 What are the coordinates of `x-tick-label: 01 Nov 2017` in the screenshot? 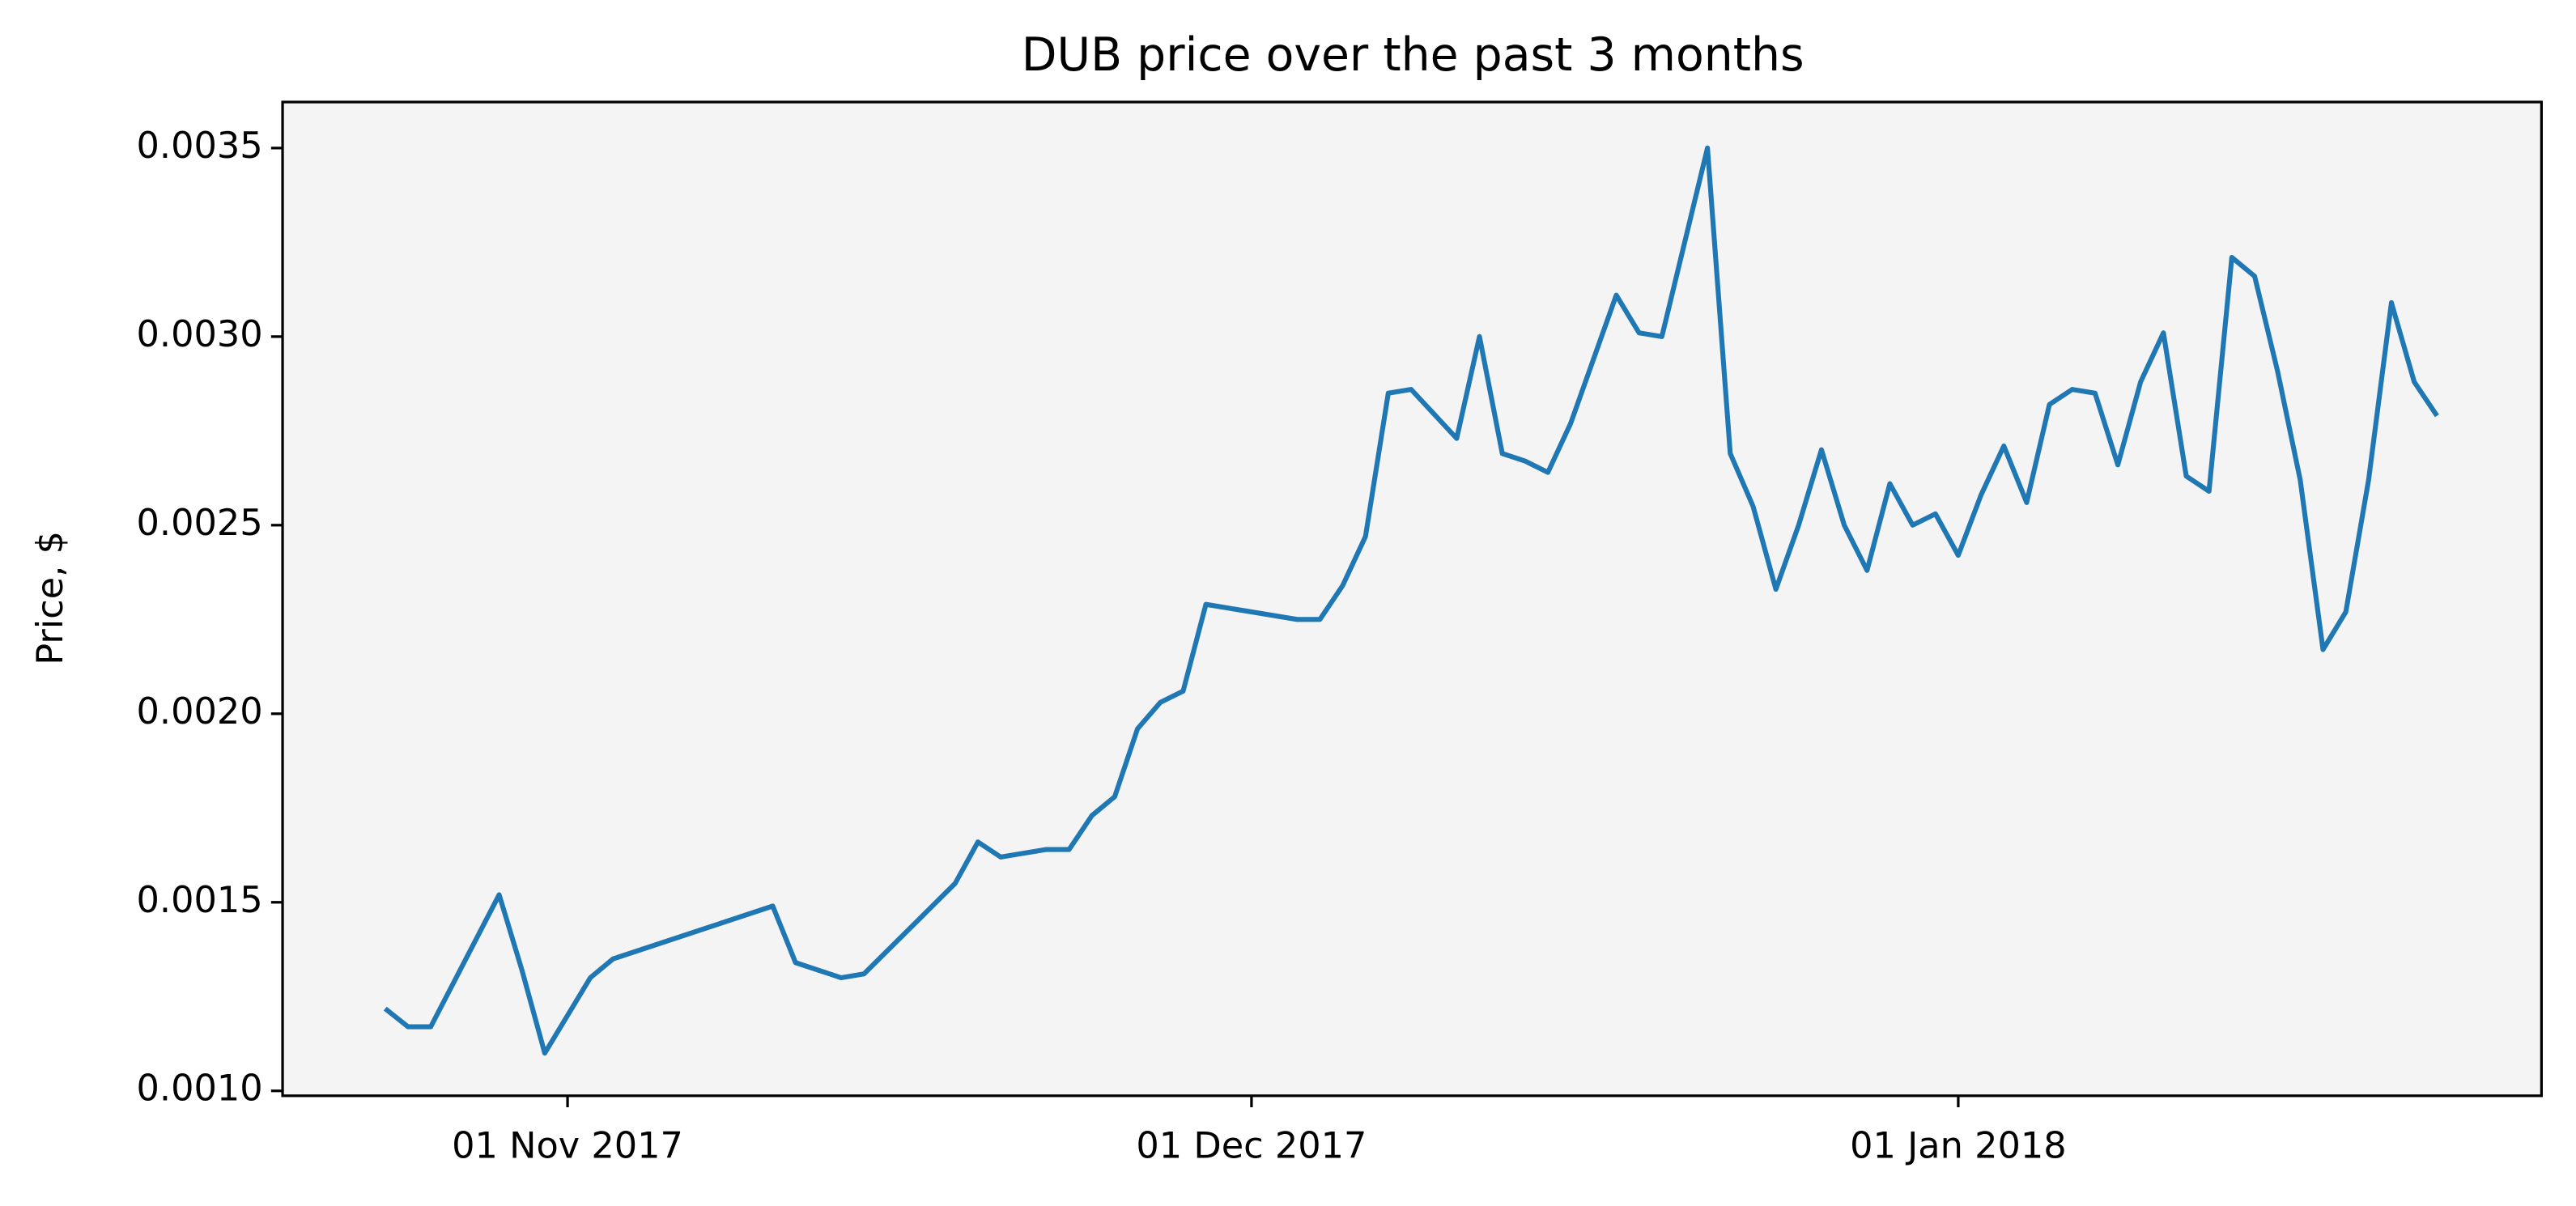 It's located at (568, 1146).